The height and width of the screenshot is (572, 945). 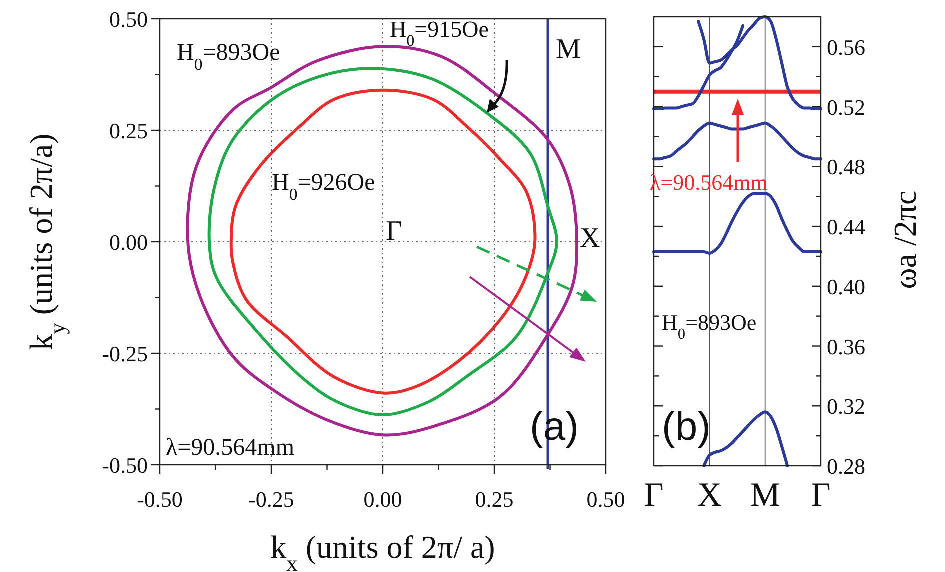 I want to click on x-tick-label: M, so click(x=765, y=495).